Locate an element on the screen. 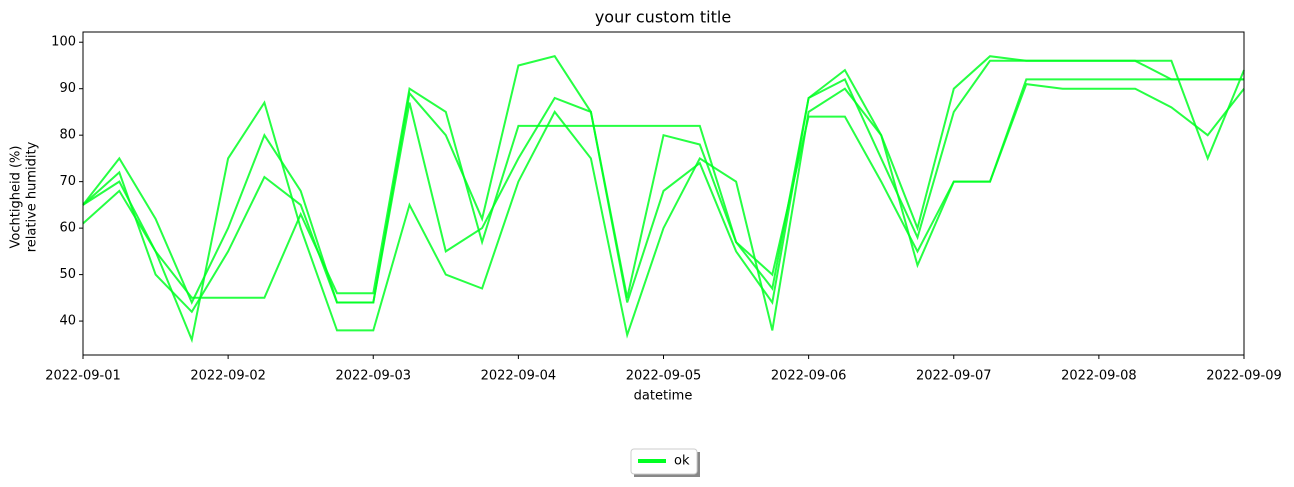  y-tick-label: 90 is located at coordinates (67, 88).